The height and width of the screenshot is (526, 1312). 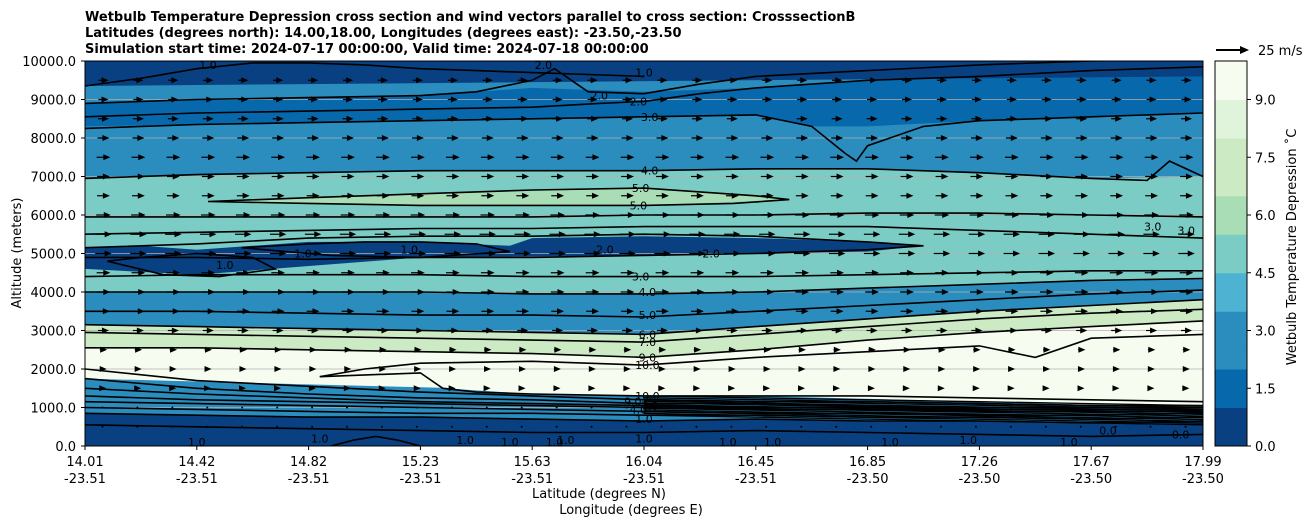 What do you see at coordinates (1265, 389) in the screenshot?
I see `colorbar-tick-label-1: 1.5` at bounding box center [1265, 389].